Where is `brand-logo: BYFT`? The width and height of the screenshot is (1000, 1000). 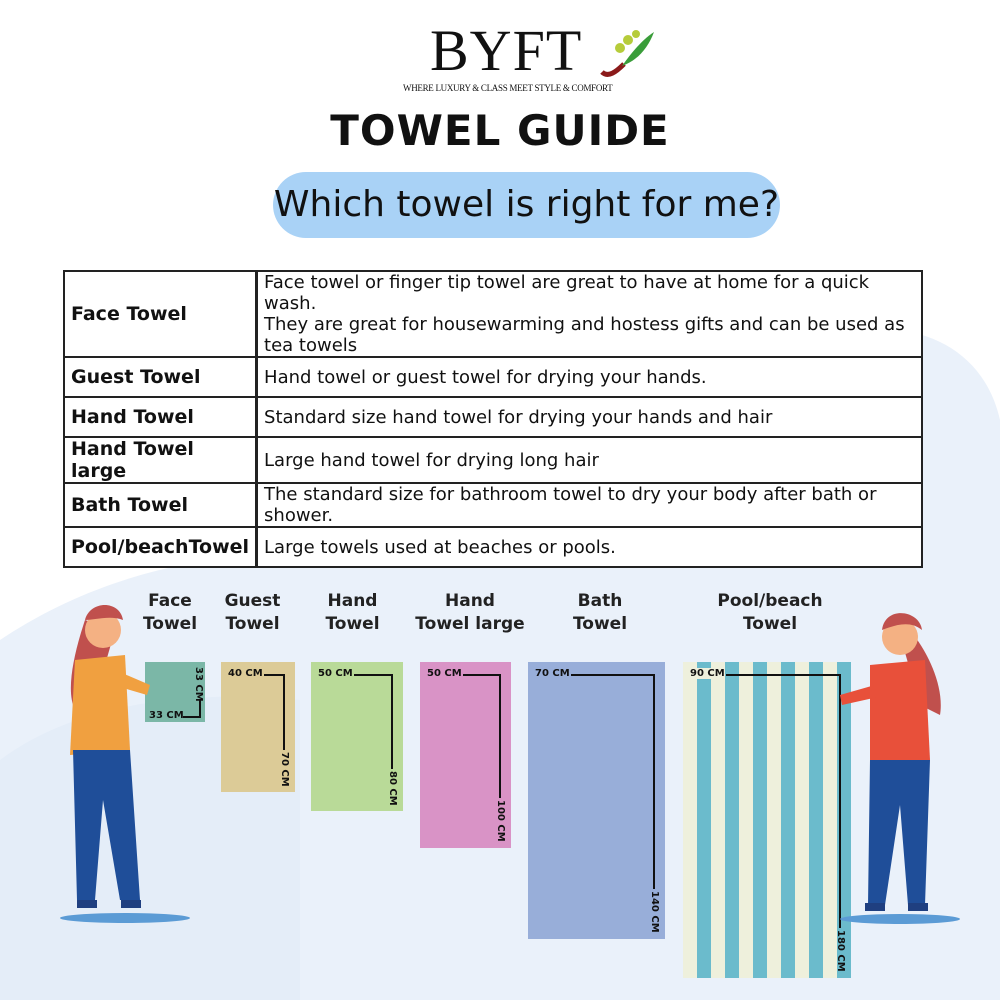 brand-logo: BYFT is located at coordinates (506, 50).